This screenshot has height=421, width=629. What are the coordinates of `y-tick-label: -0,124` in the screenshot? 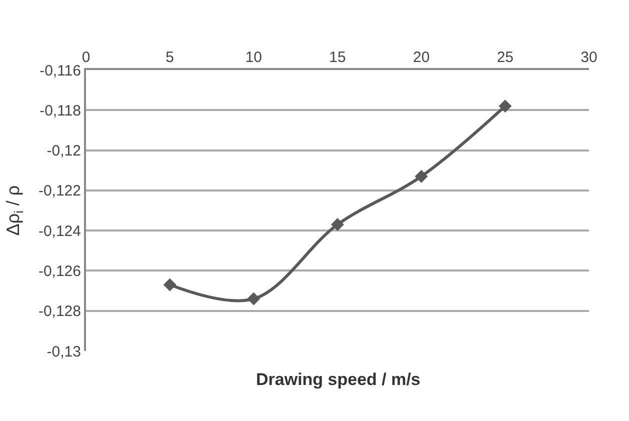 It's located at (59, 231).